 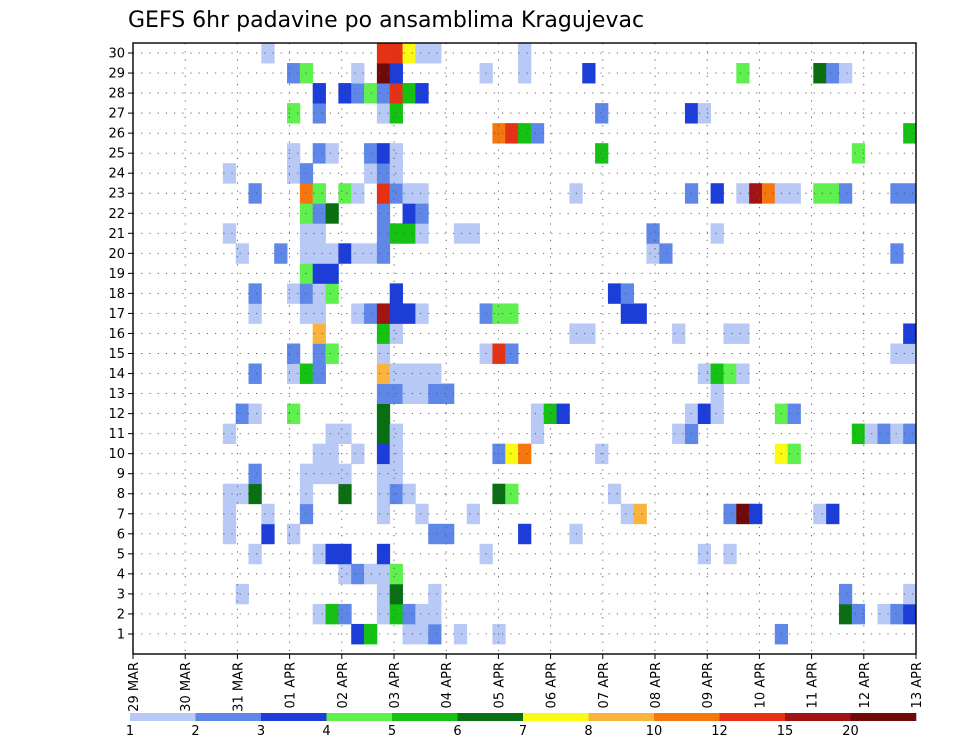 I want to click on y-tick-label: 24, so click(x=116, y=174).